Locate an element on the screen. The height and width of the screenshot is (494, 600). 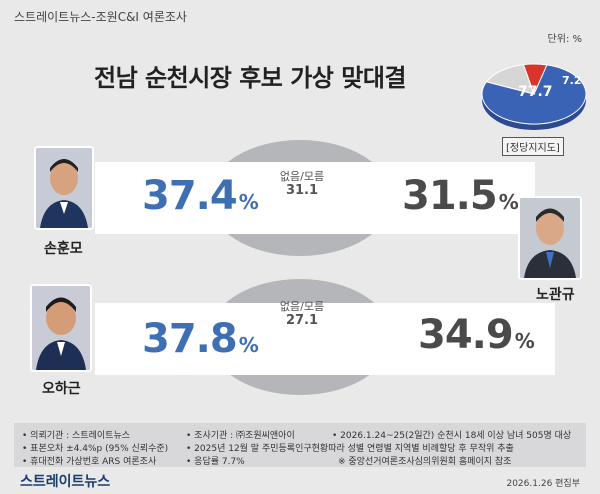
footnote: • 의뢰기관 : 스트레이트뉴스 is located at coordinates (76, 436).